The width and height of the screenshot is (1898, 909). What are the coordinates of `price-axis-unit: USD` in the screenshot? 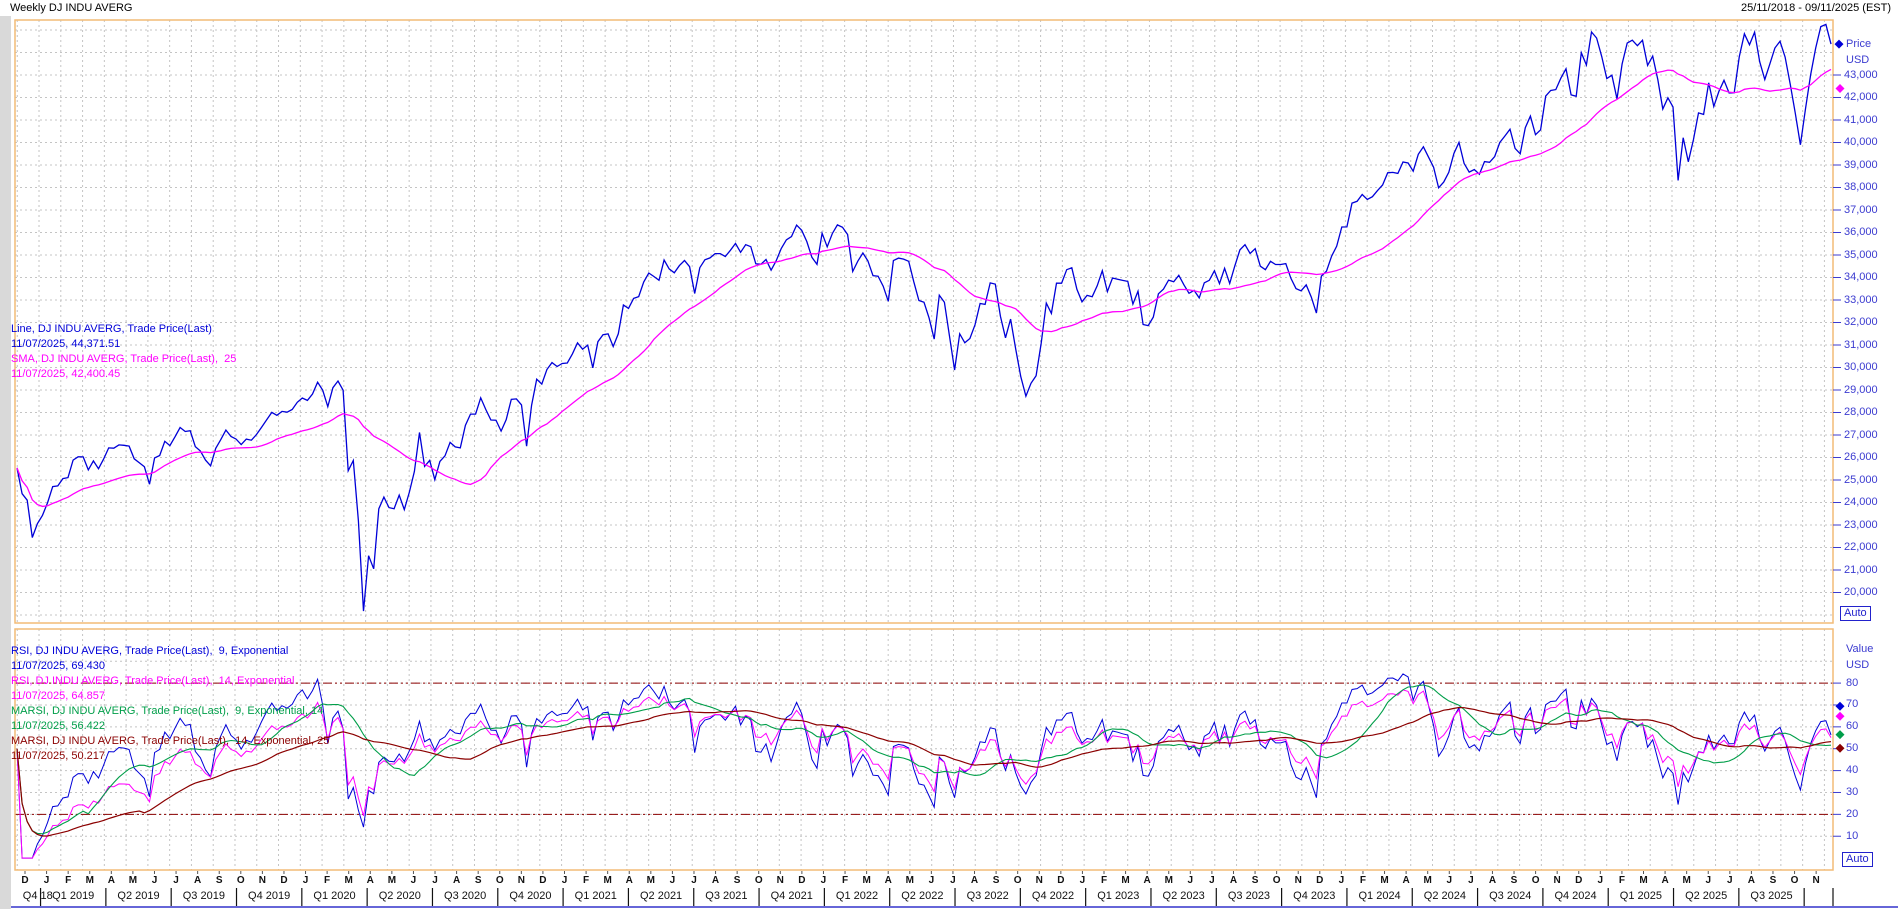 It's located at (1858, 60).